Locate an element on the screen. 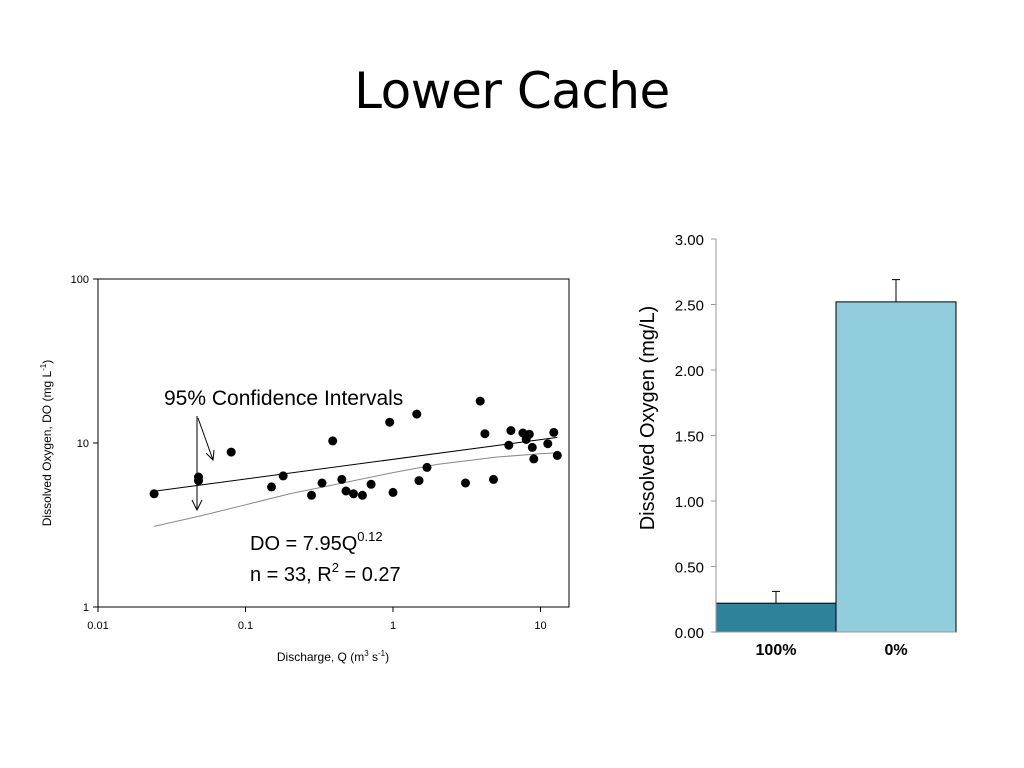 Image resolution: width=1024 pixels, height=768 pixels. bar-y-tick-label: 0.50 is located at coordinates (689, 568).